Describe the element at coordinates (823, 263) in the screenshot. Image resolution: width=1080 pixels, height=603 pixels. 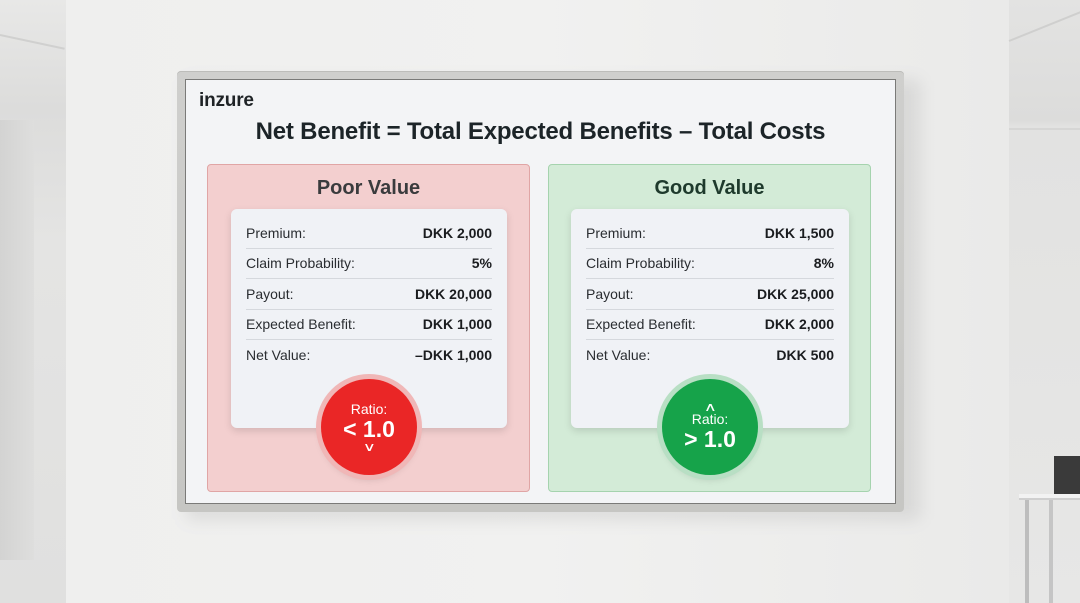
I see `metric-value: 8%` at that location.